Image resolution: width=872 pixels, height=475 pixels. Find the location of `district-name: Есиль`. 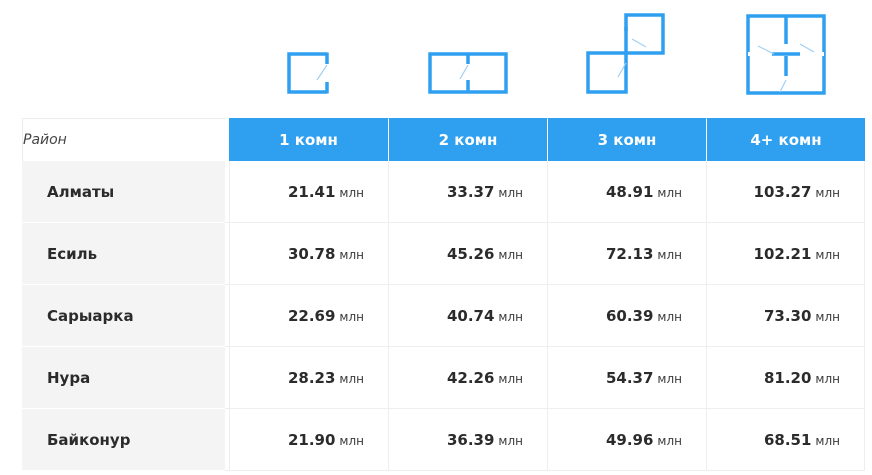

district-name: Есиль is located at coordinates (123, 254).